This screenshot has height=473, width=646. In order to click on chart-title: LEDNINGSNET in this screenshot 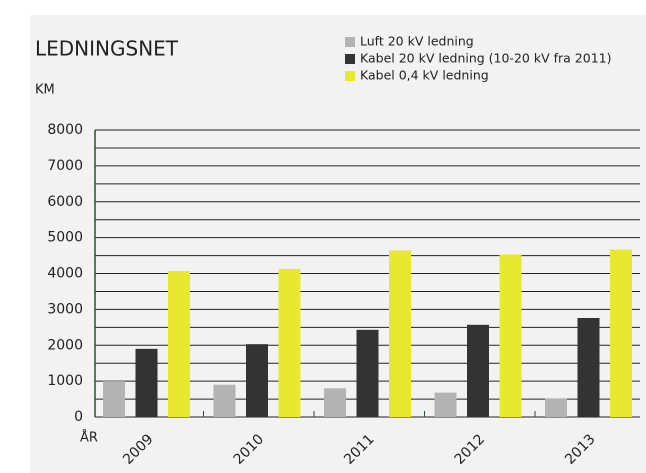, I will do `click(107, 49)`.